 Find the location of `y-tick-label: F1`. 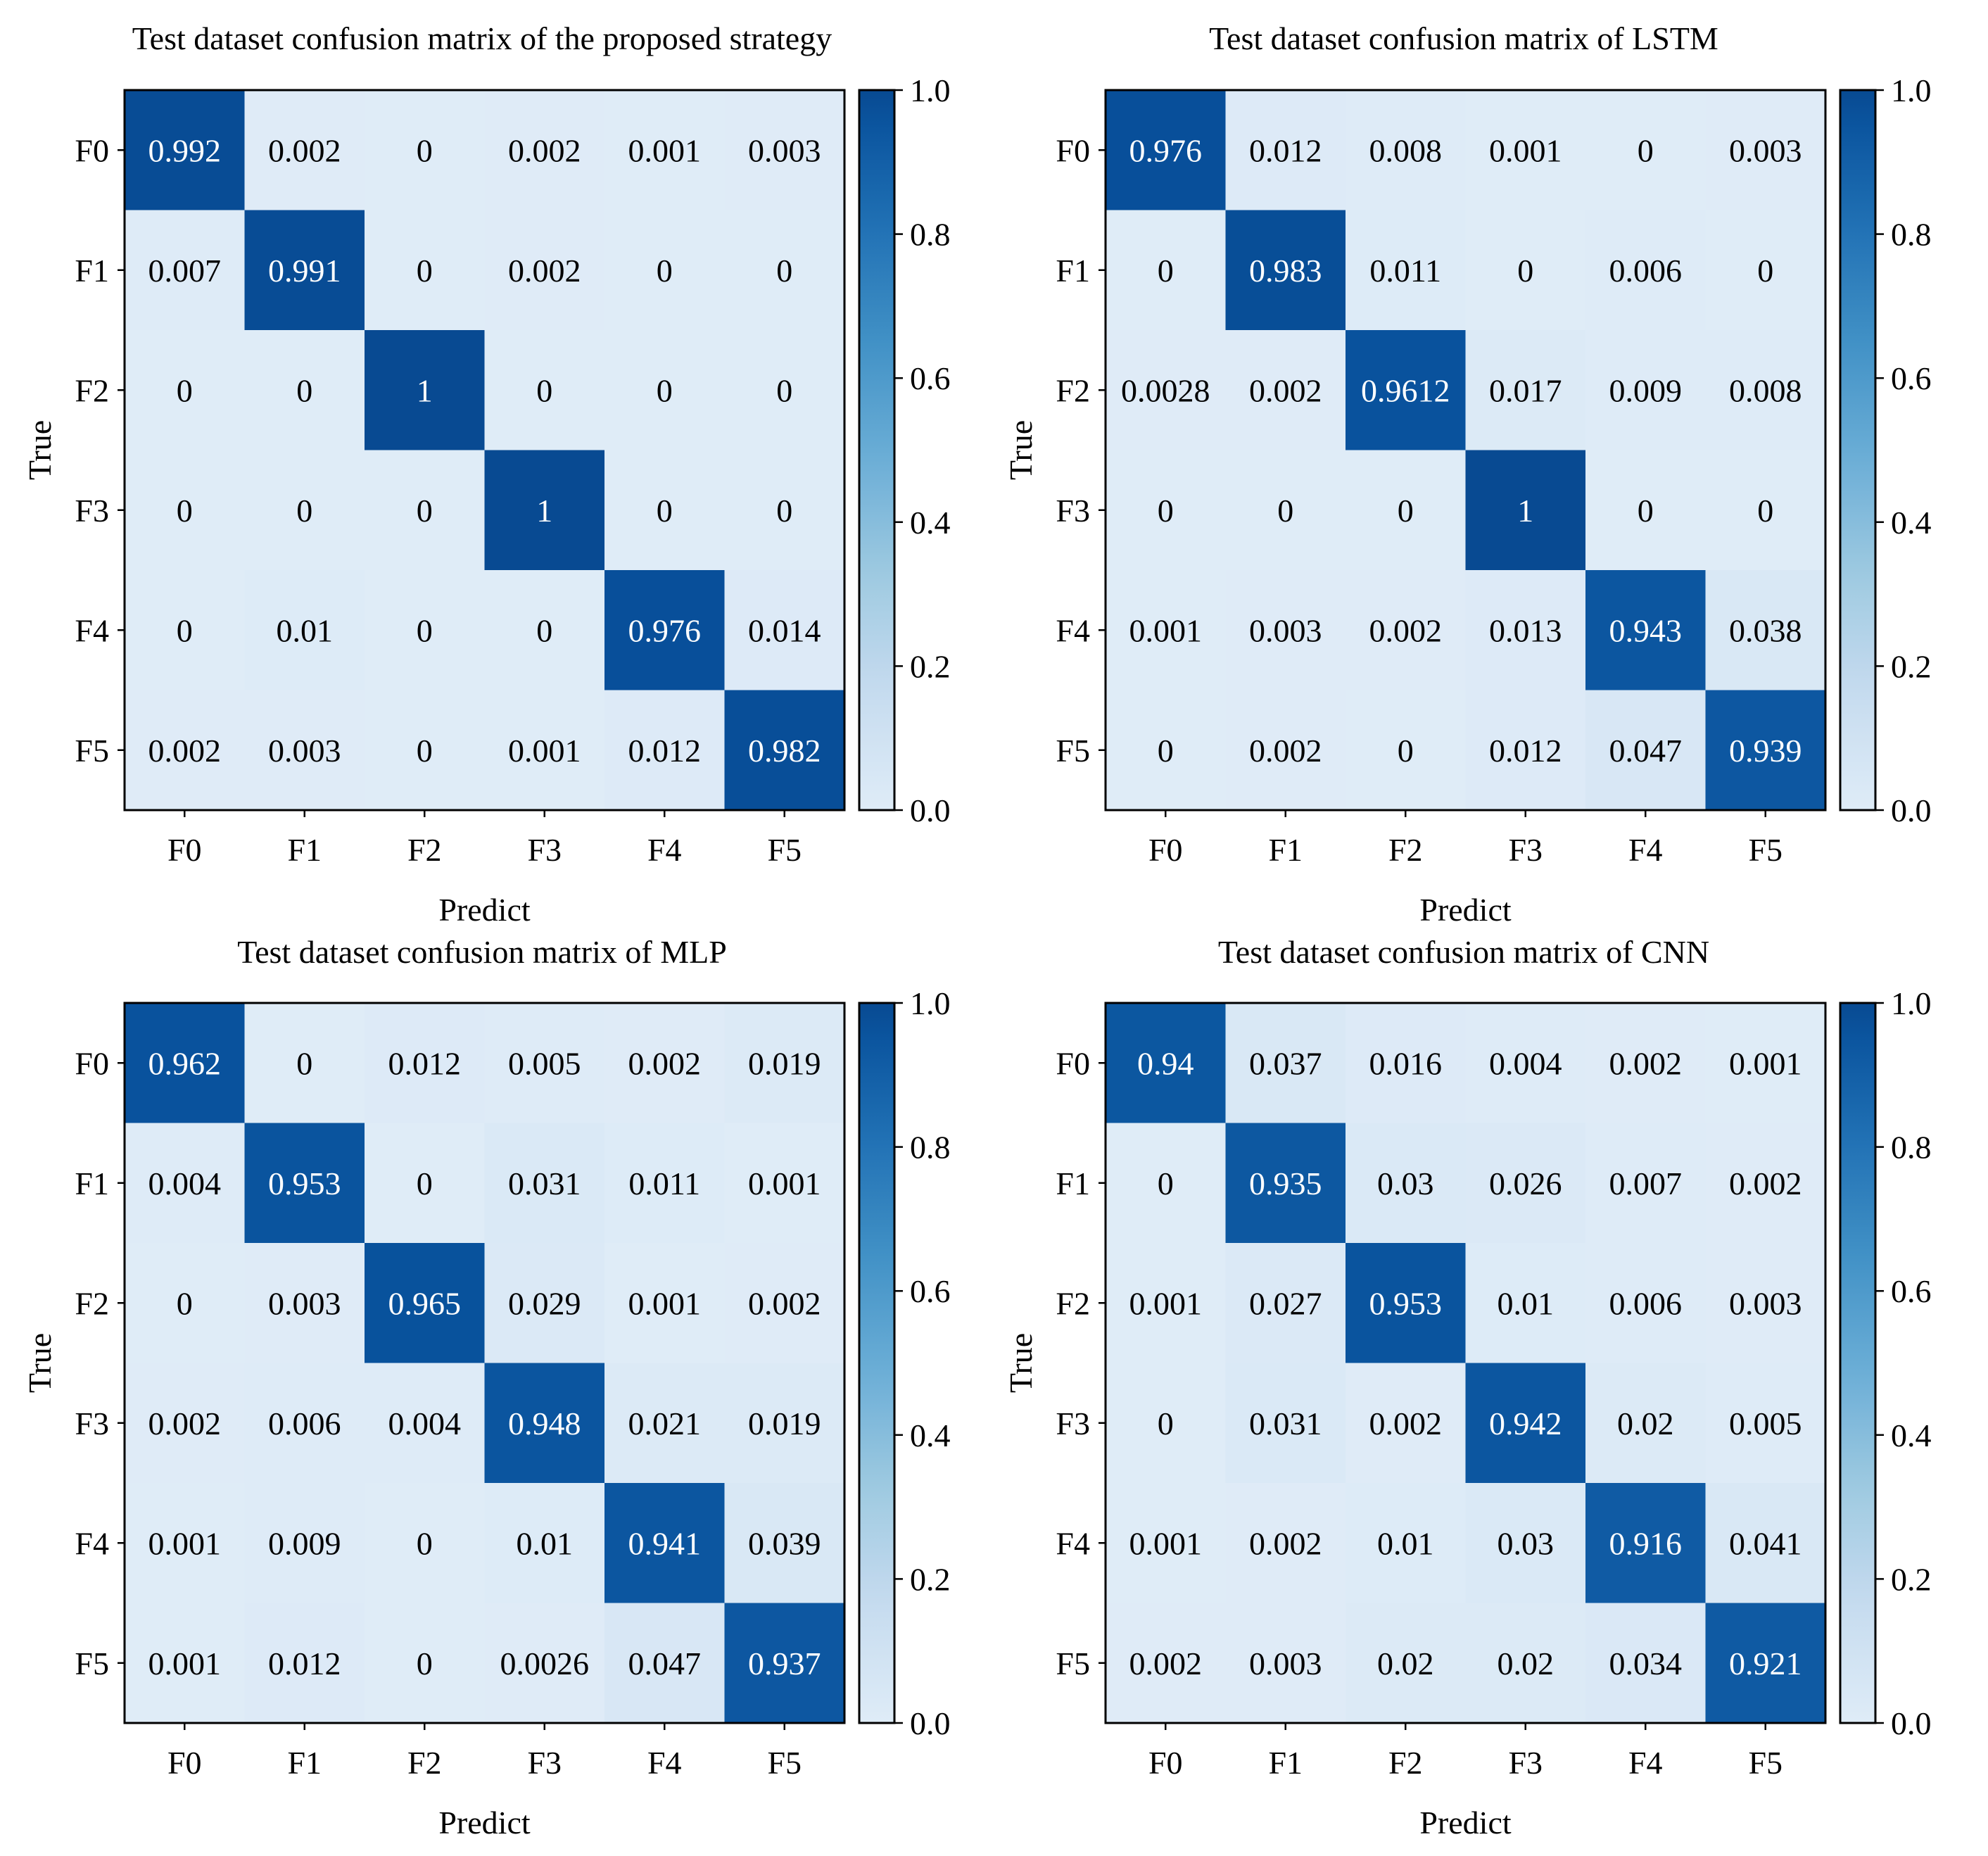

y-tick-label: F1 is located at coordinates (92, 271).